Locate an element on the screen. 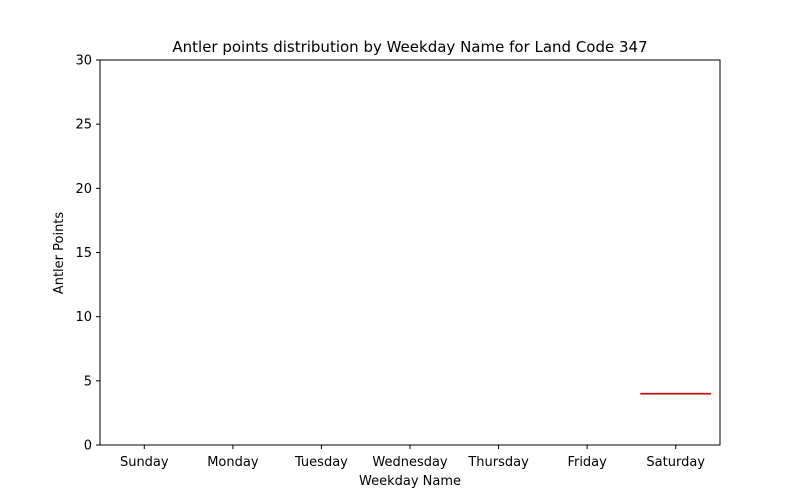 This screenshot has height=500, width=800. x-tick-label: Saturday is located at coordinates (675, 462).